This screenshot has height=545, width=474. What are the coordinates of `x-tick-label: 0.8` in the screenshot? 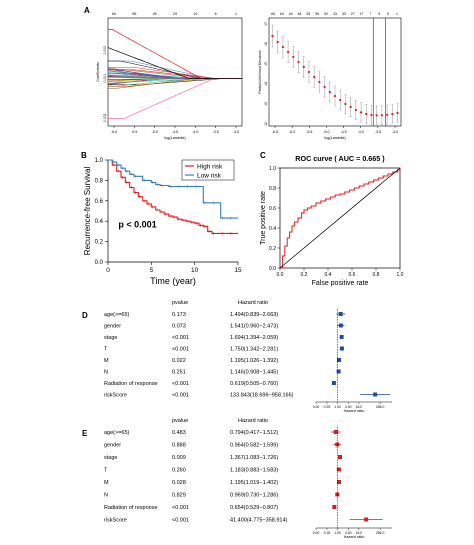 It's located at (376, 275).